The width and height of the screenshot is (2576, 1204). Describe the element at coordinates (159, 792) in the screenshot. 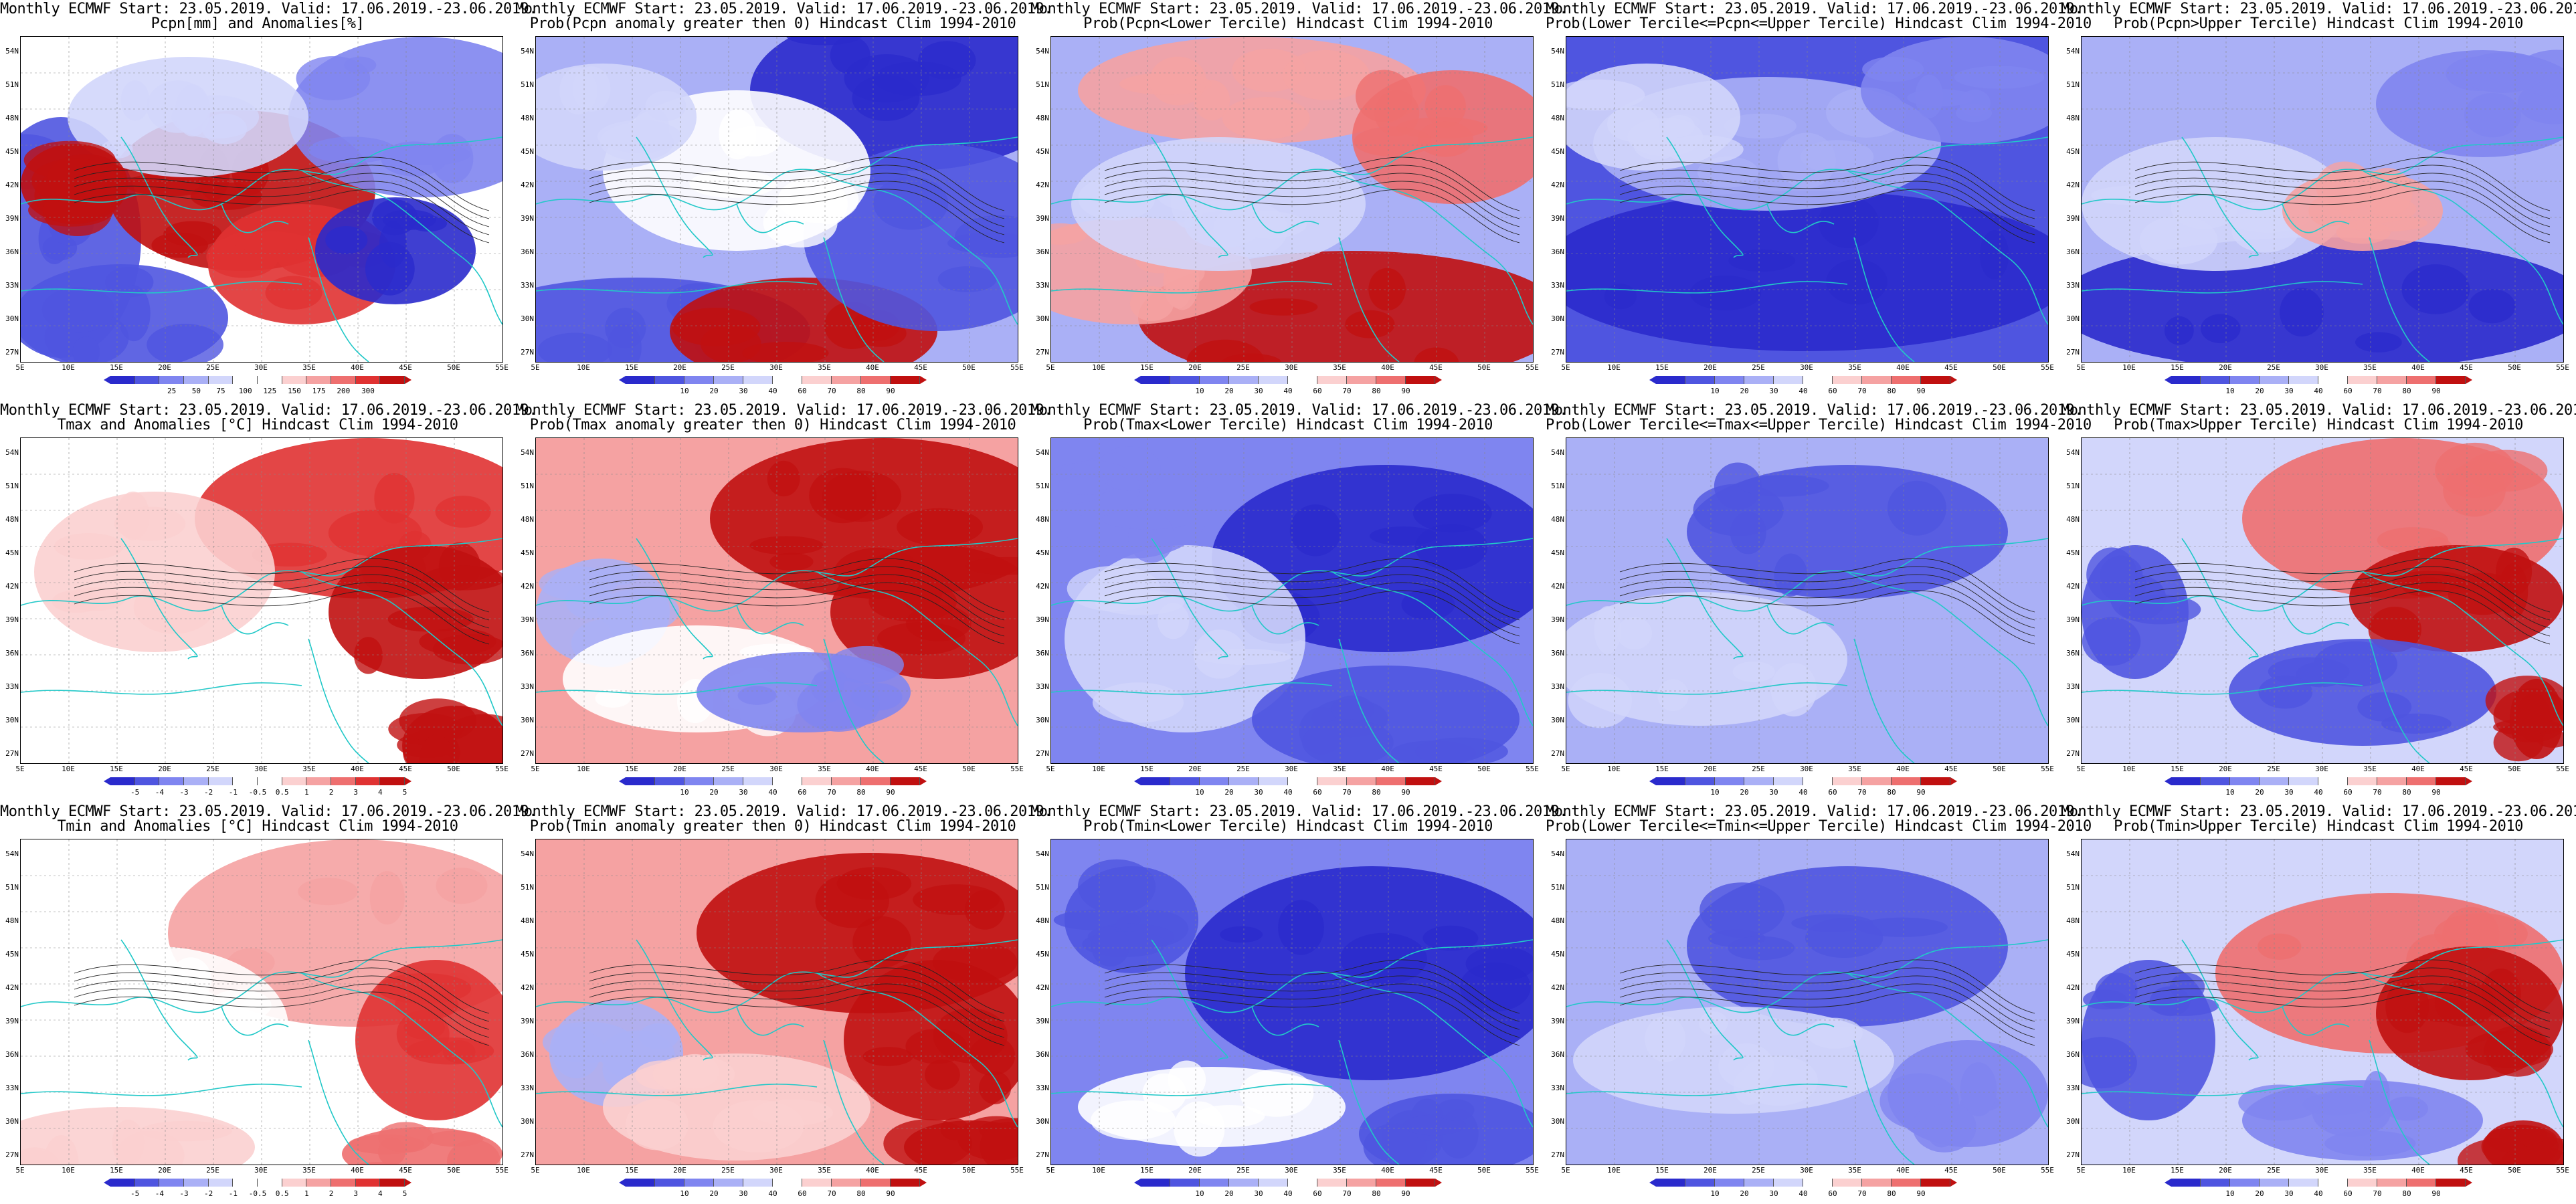

I see `color-scale-label: -4` at that location.